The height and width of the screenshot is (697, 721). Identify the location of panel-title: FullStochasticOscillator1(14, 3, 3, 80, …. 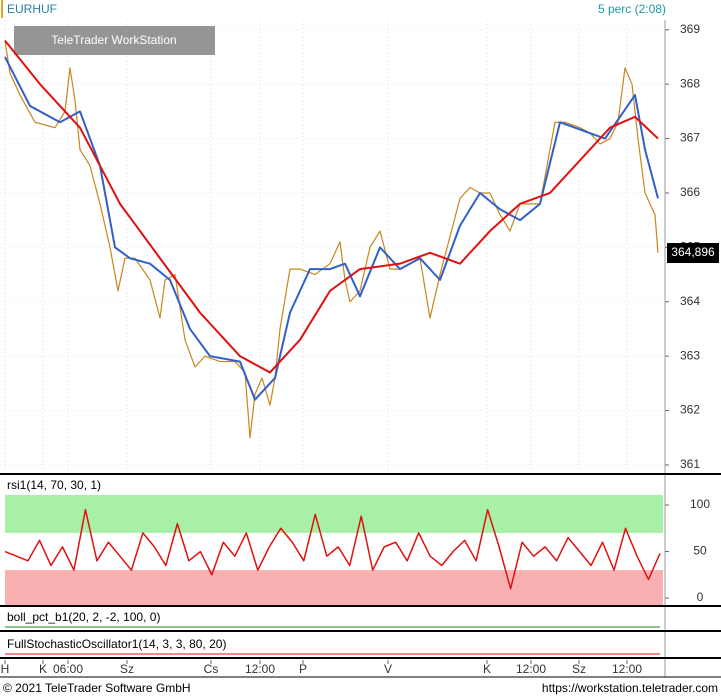
(116, 644).